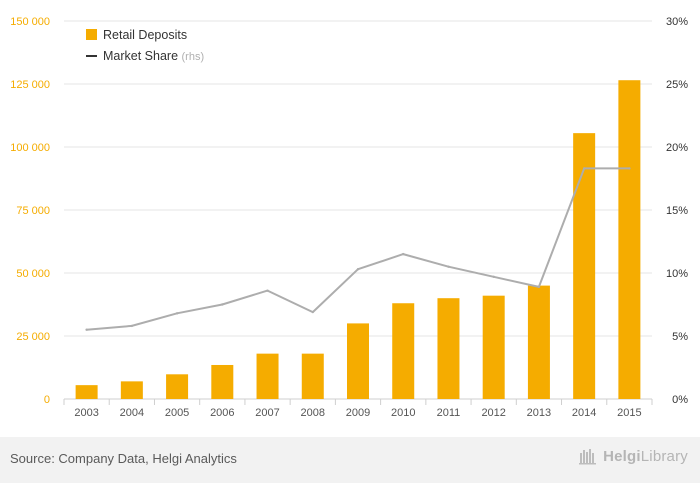 This screenshot has width=700, height=483. I want to click on x-tick-label: 2008, so click(313, 413).